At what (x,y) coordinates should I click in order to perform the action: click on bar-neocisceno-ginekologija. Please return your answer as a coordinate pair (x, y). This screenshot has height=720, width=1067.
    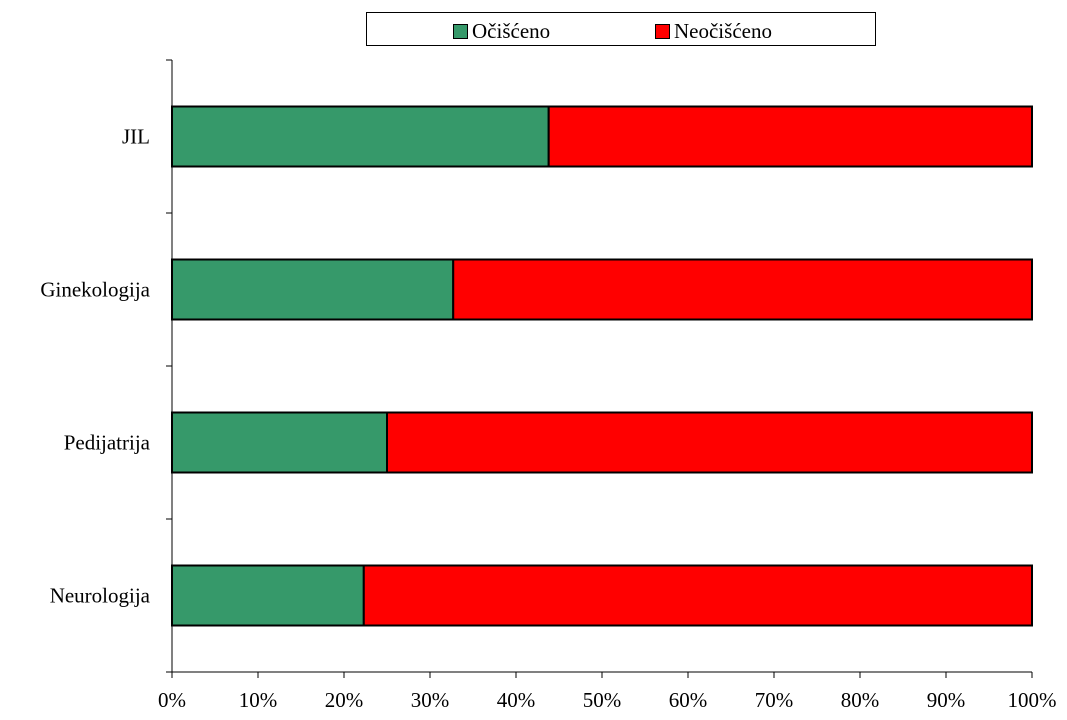
    Looking at the image, I should click on (743, 289).